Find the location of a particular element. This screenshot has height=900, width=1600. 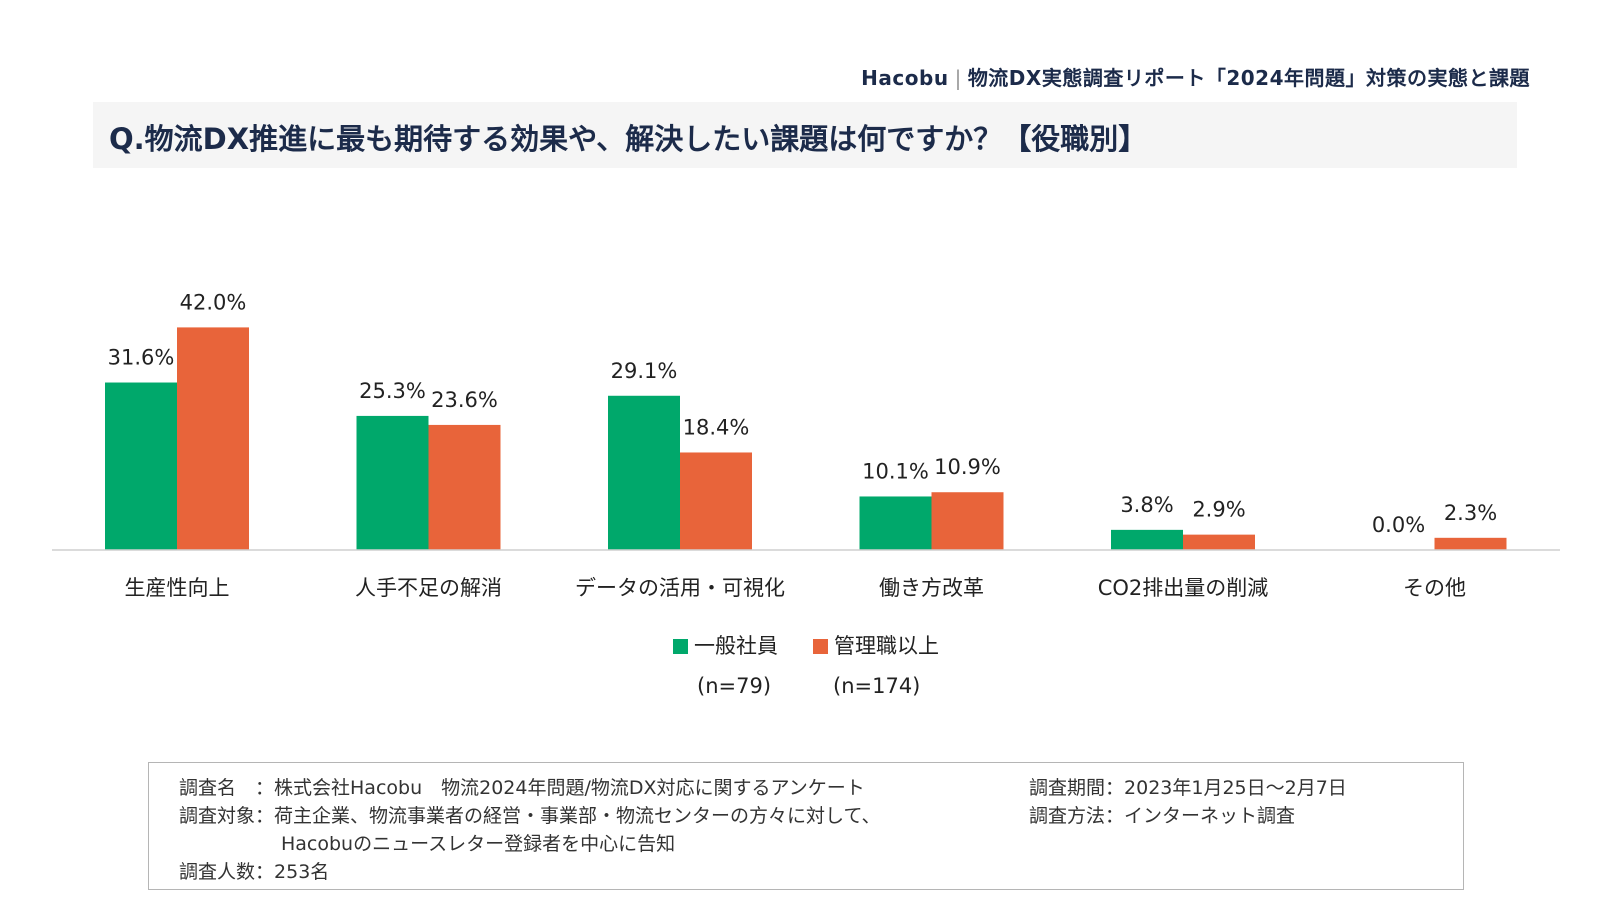

survey-target-value-2: Hacobuのニュースレター登録者を中心に告知 is located at coordinates (478, 844).